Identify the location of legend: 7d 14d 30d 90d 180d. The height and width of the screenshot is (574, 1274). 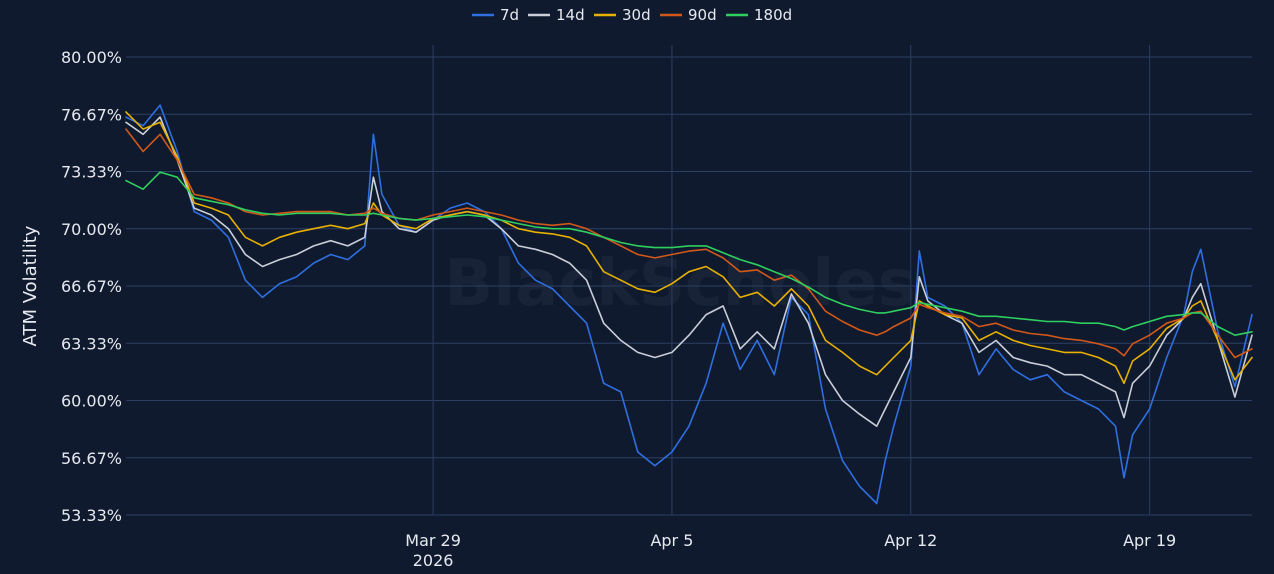
(632, 15).